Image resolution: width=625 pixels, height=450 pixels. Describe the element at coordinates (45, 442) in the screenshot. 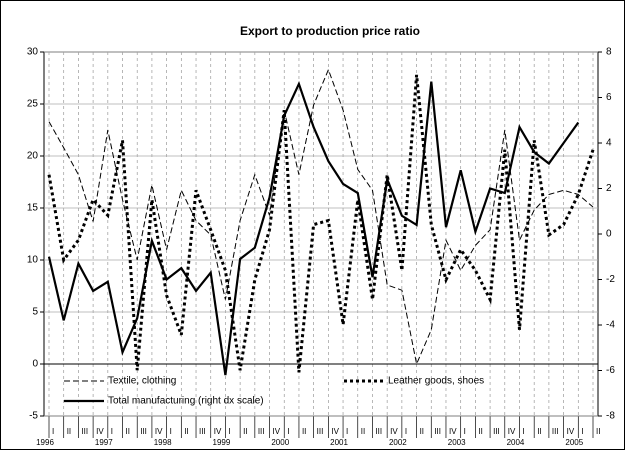

I see `year-label: 1996` at that location.